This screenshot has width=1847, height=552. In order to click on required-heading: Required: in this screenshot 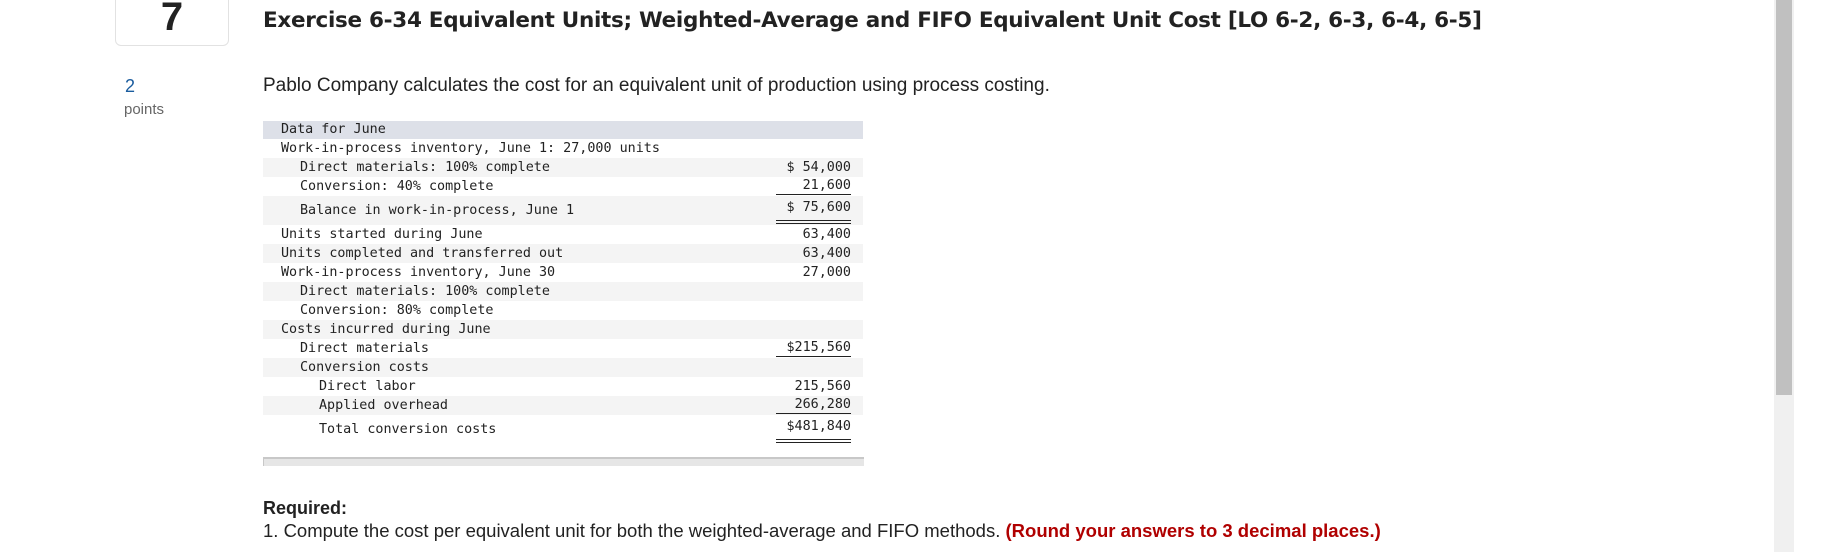, I will do `click(305, 508)`.